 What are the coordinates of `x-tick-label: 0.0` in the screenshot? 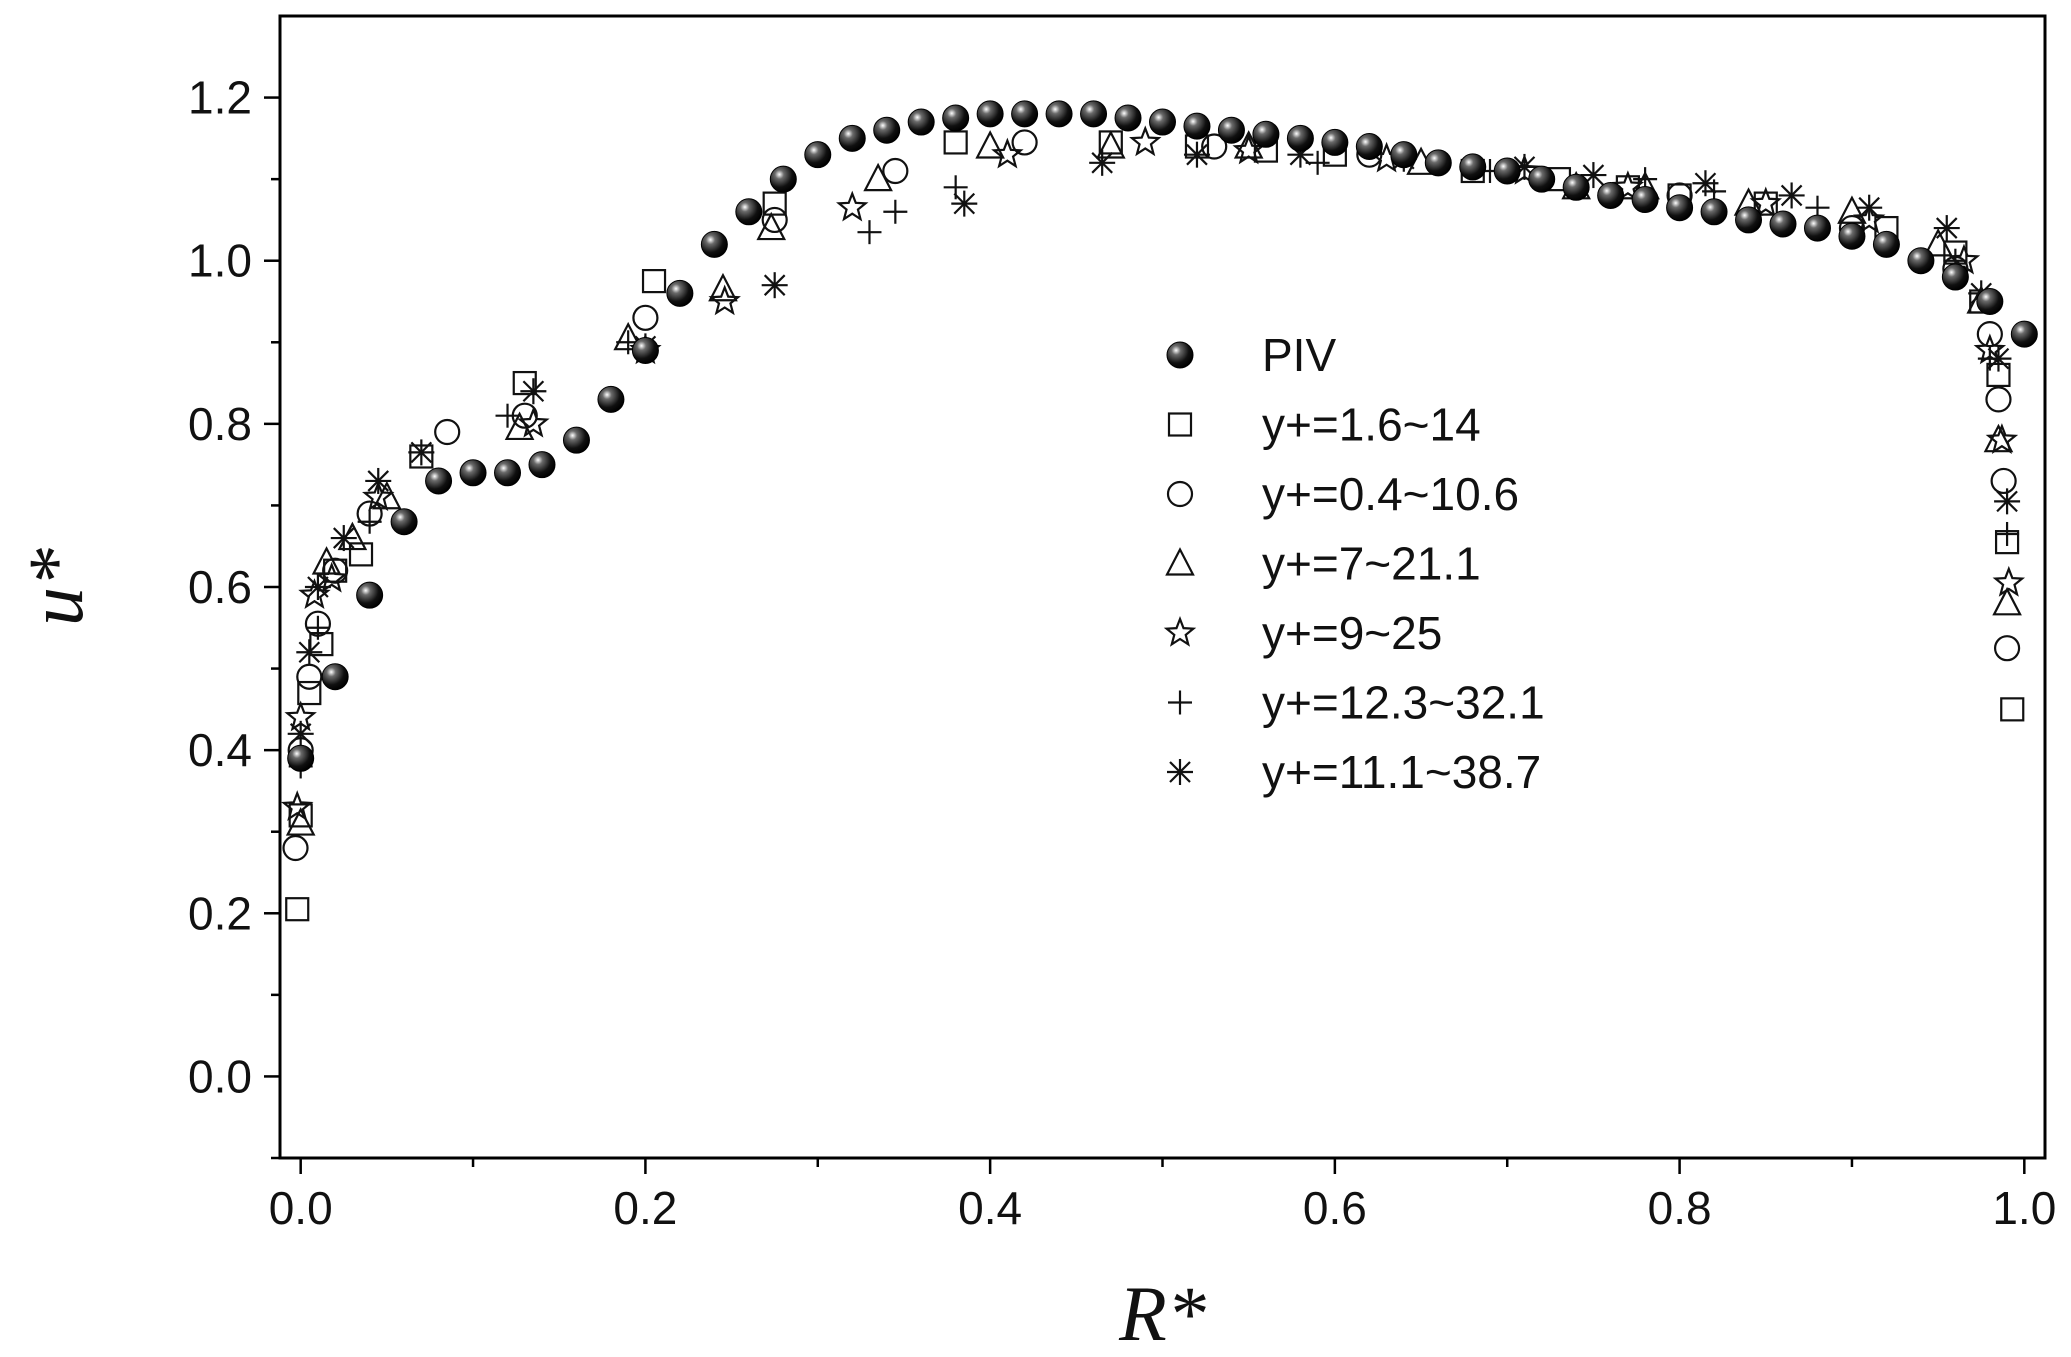 It's located at (301, 1208).